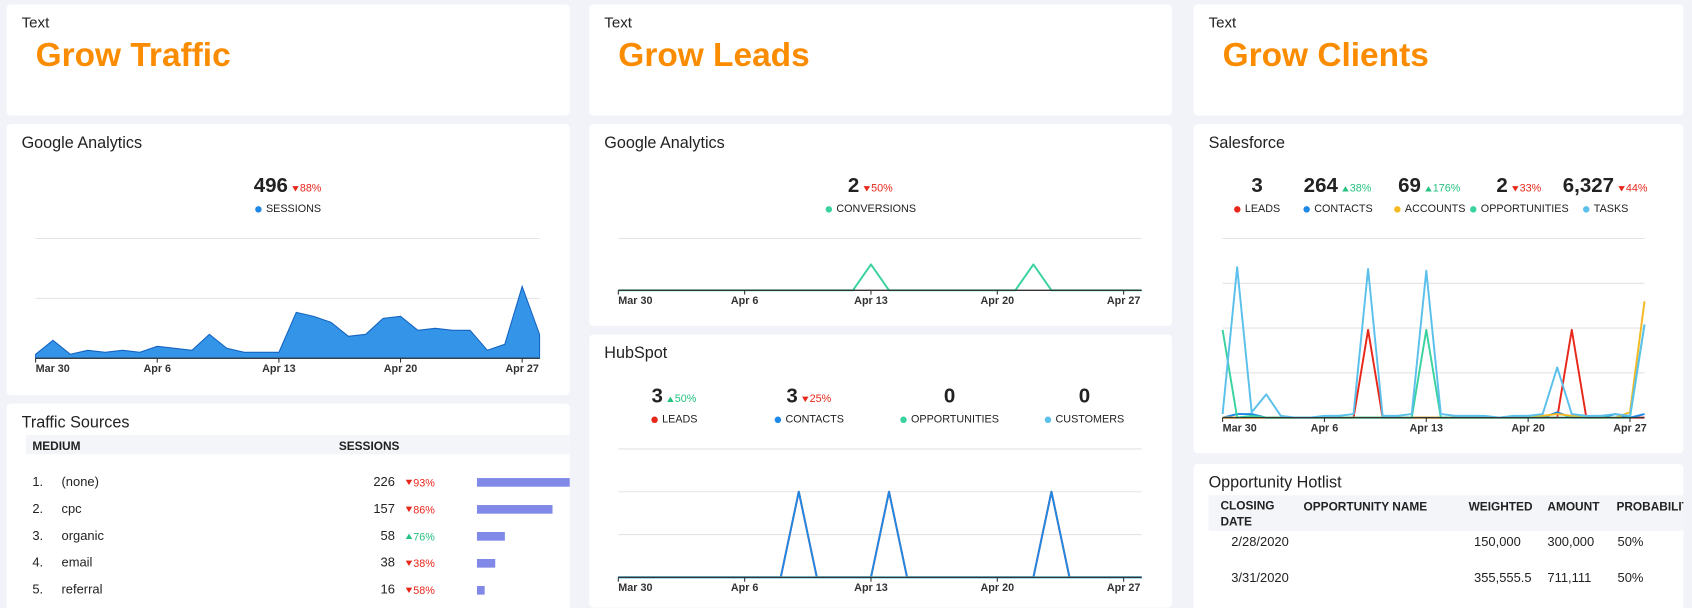  I want to click on medium: cpc, so click(72, 508).